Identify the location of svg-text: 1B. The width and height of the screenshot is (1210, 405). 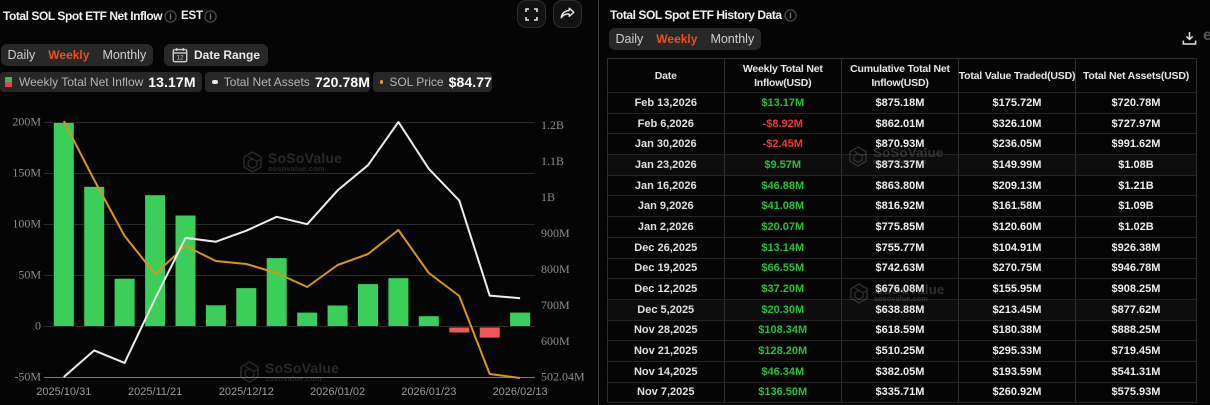
(548, 197).